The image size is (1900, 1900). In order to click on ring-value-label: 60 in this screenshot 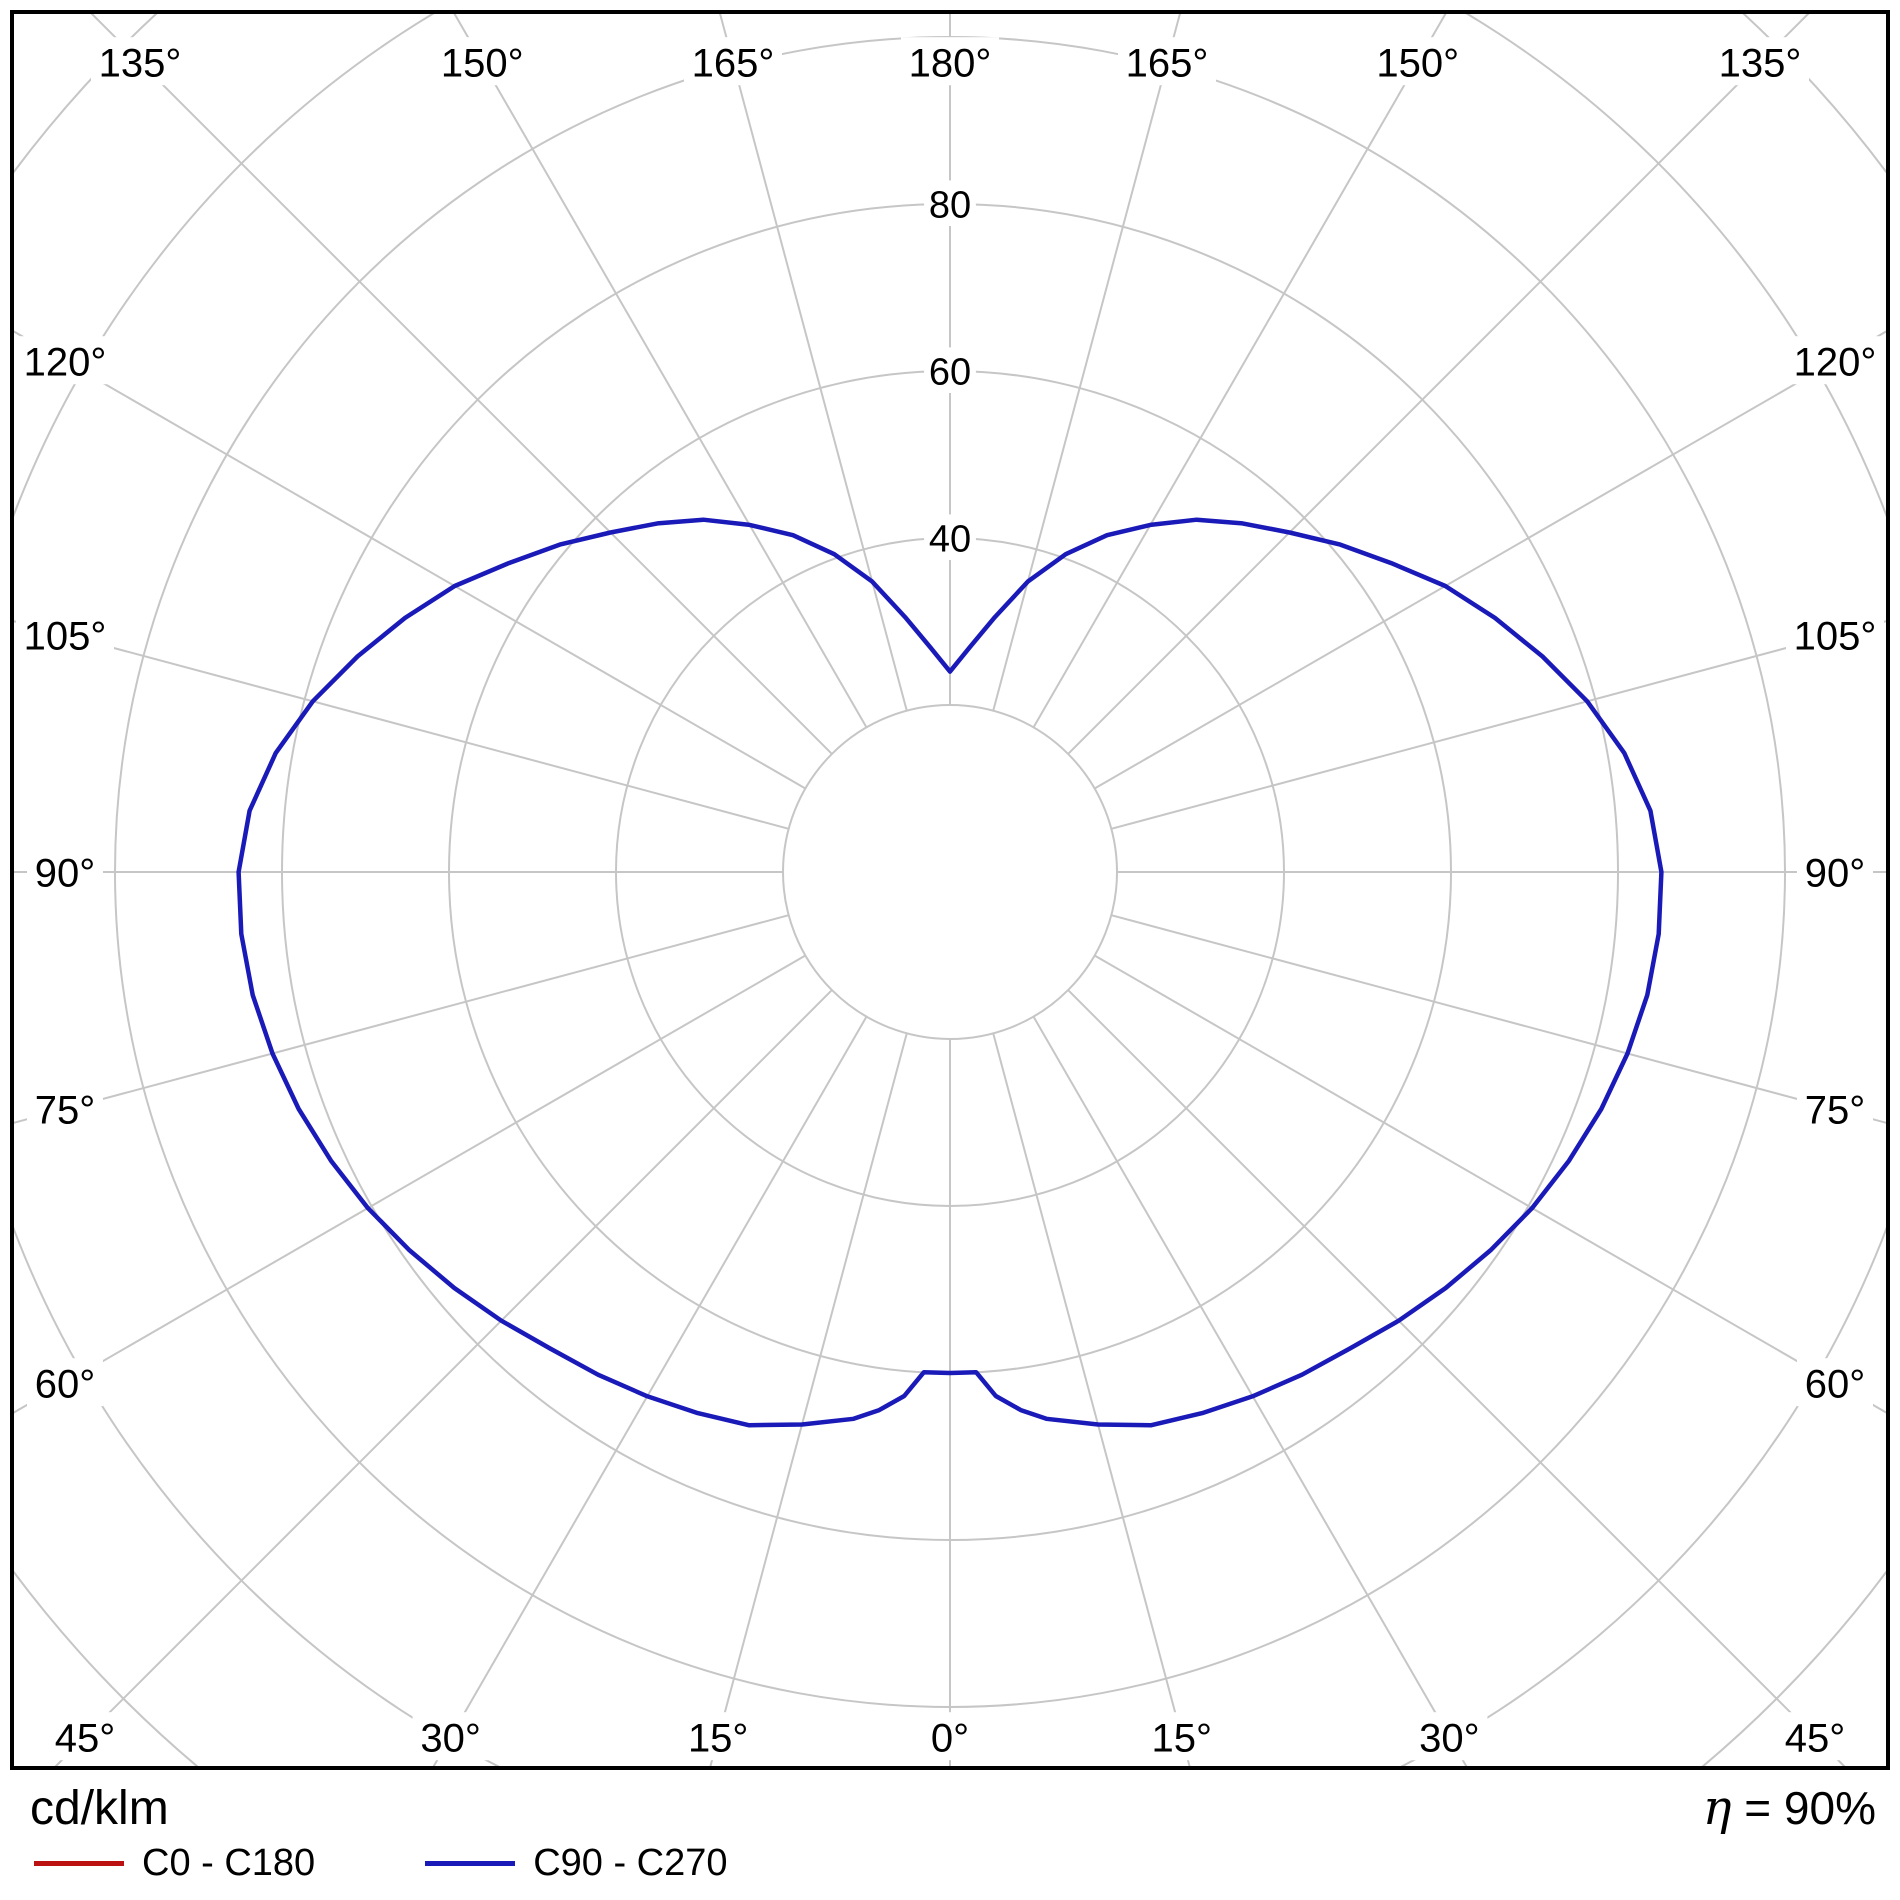, I will do `click(950, 373)`.